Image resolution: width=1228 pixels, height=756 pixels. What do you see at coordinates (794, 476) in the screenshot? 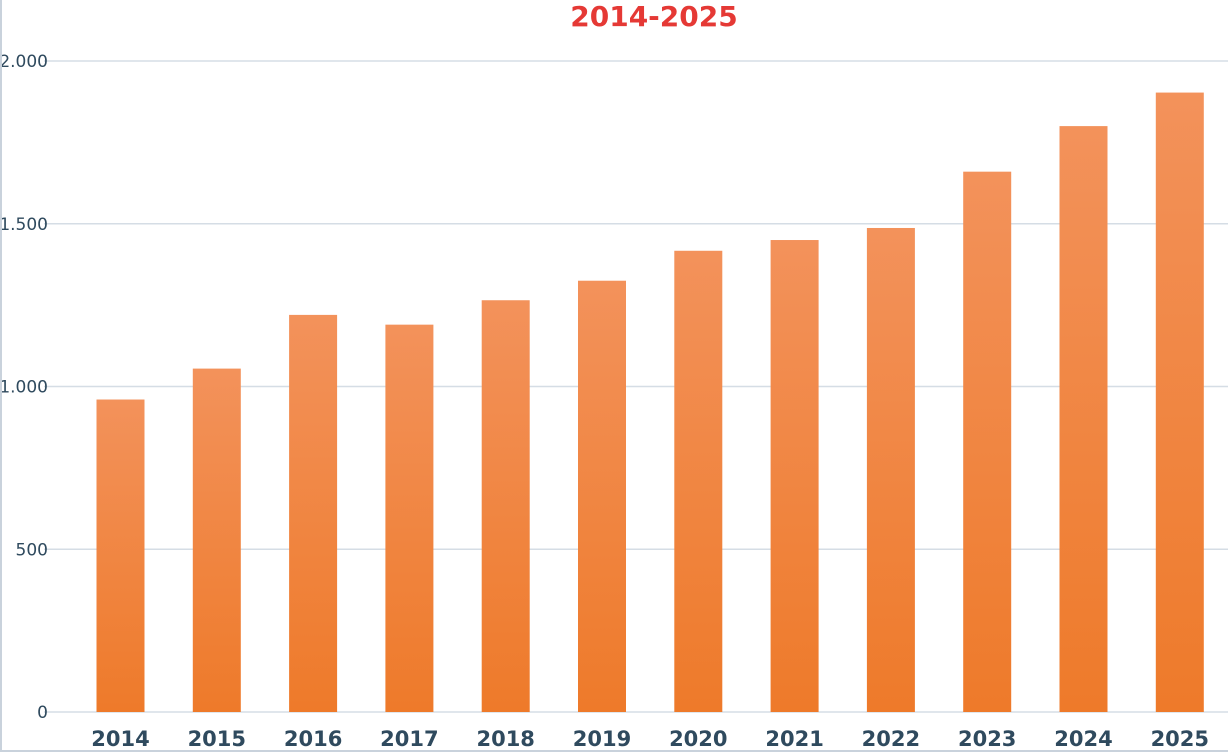
I see `bar-2021` at bounding box center [794, 476].